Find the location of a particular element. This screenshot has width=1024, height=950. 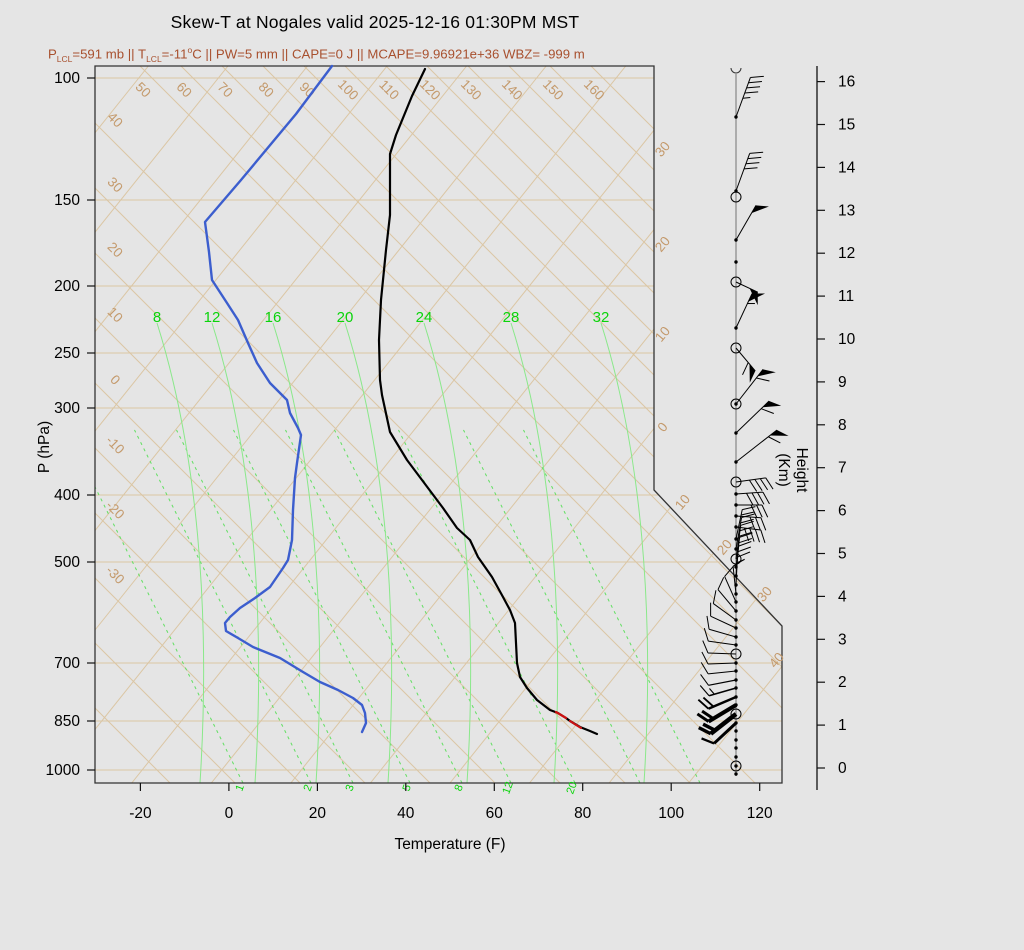

svg-text: 110 is located at coordinates (389, 90).